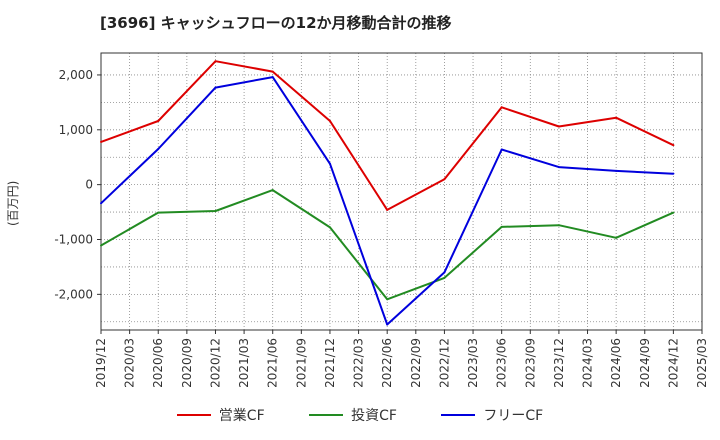 This screenshot has width=720, height=440. Describe the element at coordinates (588, 363) in the screenshot. I see `x-tick-label: 2024/03` at that location.